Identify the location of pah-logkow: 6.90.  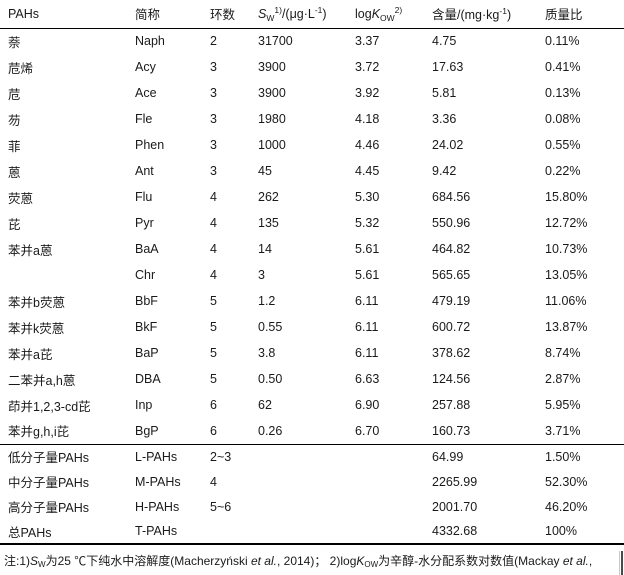
(367, 405).